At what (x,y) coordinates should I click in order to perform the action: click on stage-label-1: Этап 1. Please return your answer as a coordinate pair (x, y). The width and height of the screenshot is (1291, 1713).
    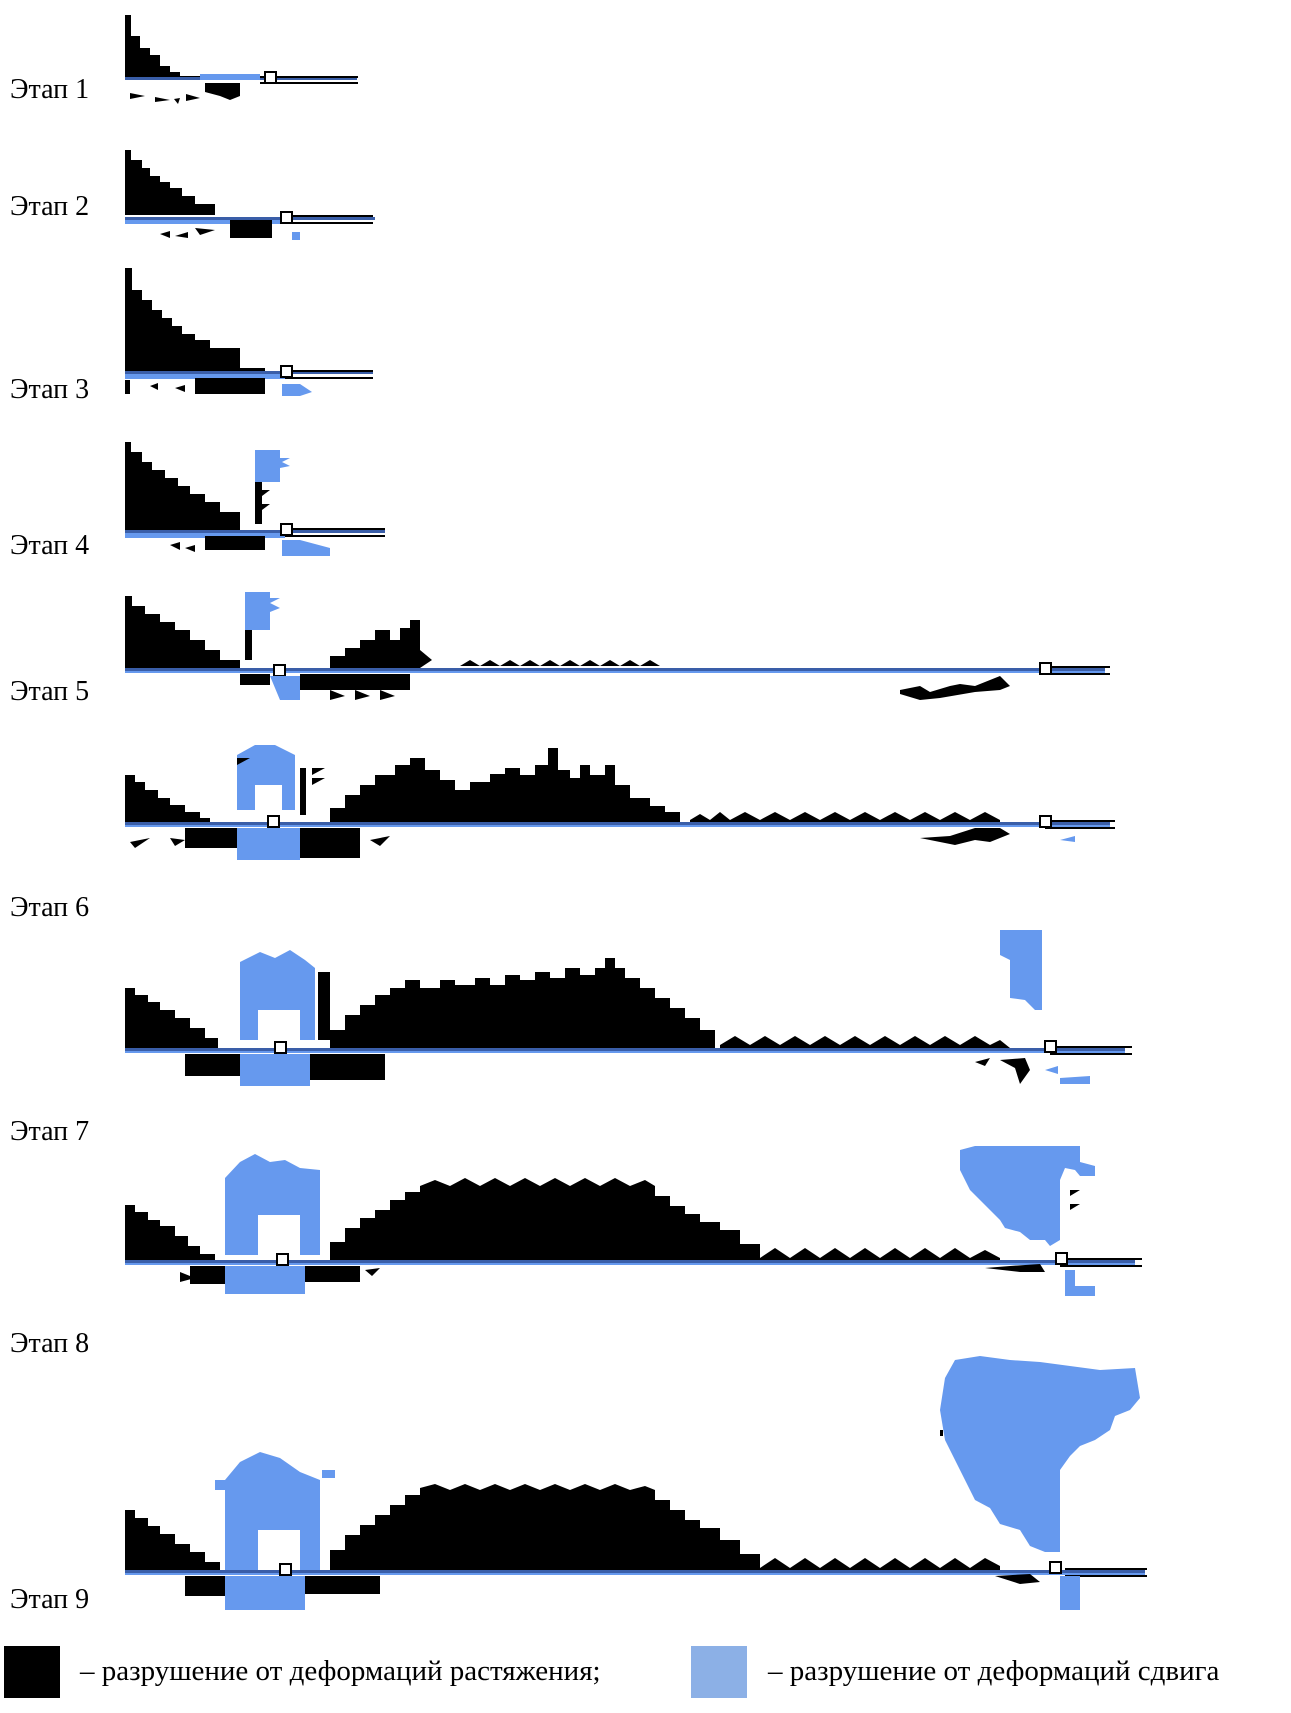
    Looking at the image, I should click on (50, 89).